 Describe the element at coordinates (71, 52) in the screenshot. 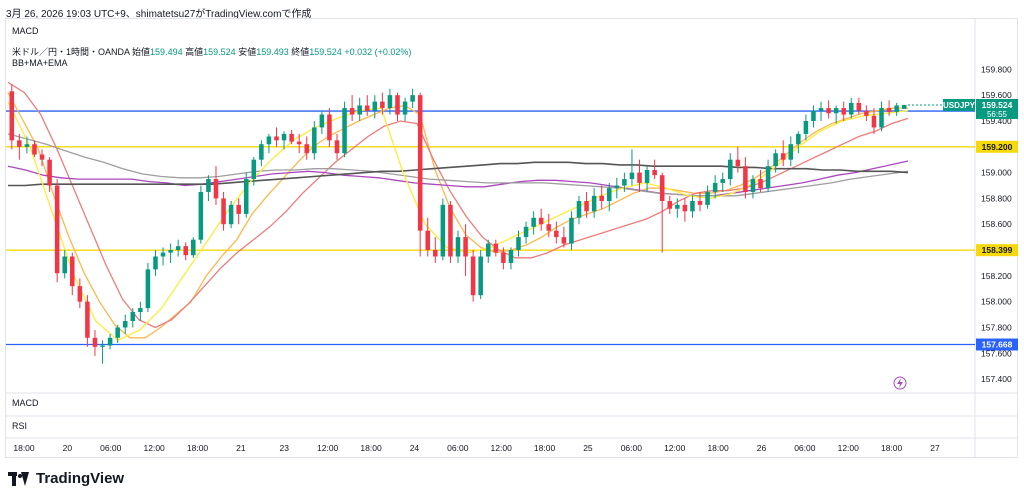

I see `symbol-name: 米ドル／円・1時間・OANDA` at that location.